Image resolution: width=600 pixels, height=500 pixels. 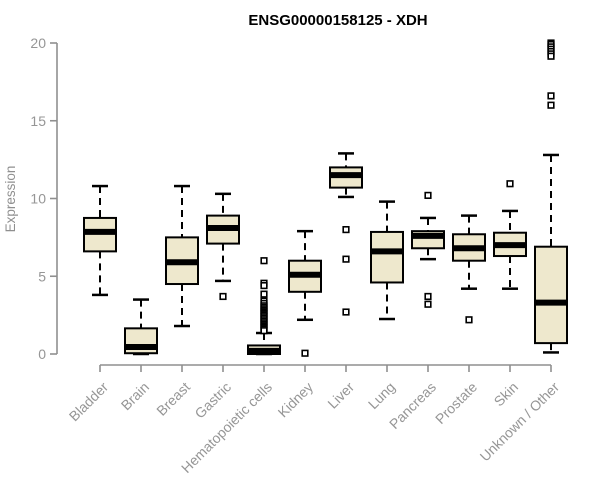 I want to click on chart-title: ENSG00000158125 - XDH, so click(x=337, y=20).